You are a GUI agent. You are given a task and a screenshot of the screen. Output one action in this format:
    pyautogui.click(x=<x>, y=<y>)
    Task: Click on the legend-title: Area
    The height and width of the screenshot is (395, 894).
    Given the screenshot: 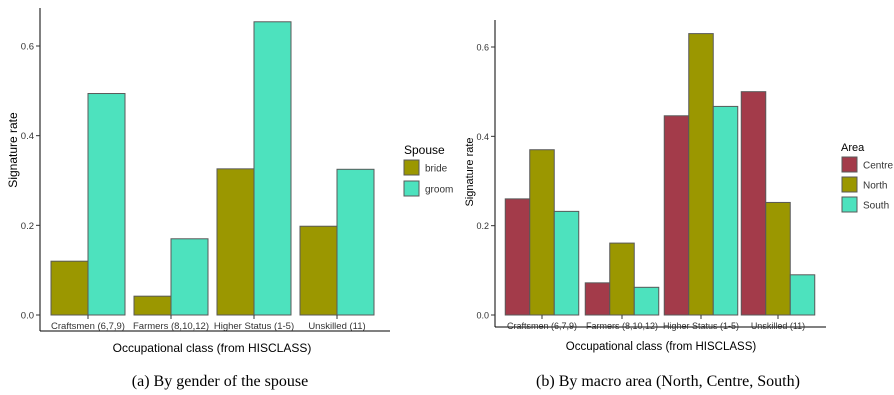 What is the action you would take?
    pyautogui.click(x=853, y=148)
    